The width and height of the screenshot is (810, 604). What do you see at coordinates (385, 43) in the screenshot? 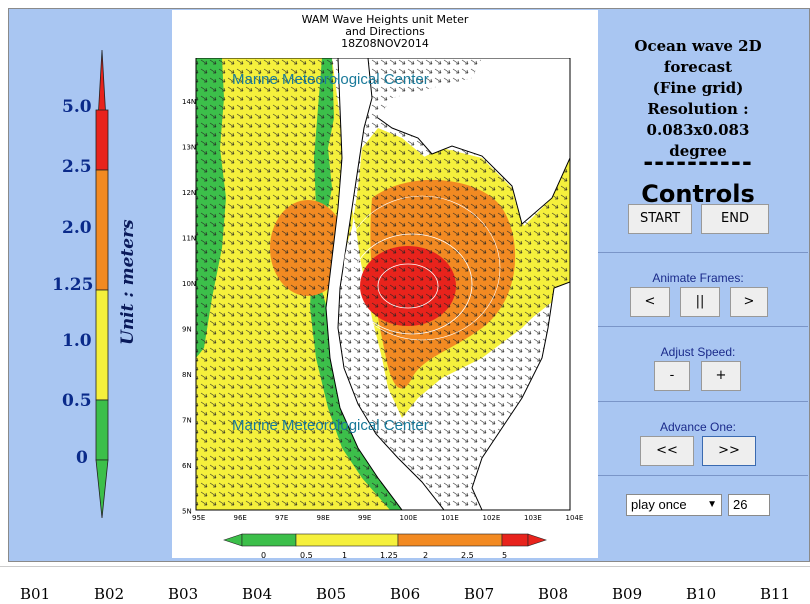
I see `map-title-line-3: 18Z08NOV2014` at bounding box center [385, 43].